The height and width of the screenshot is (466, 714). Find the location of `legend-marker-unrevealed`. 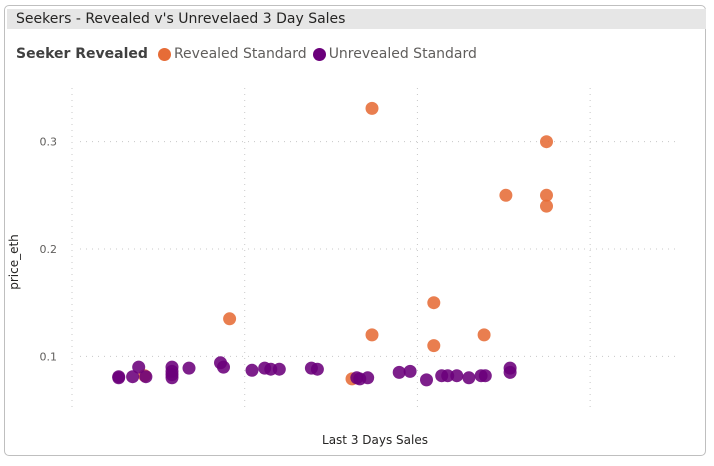

legend-marker-unrevealed is located at coordinates (319, 54).